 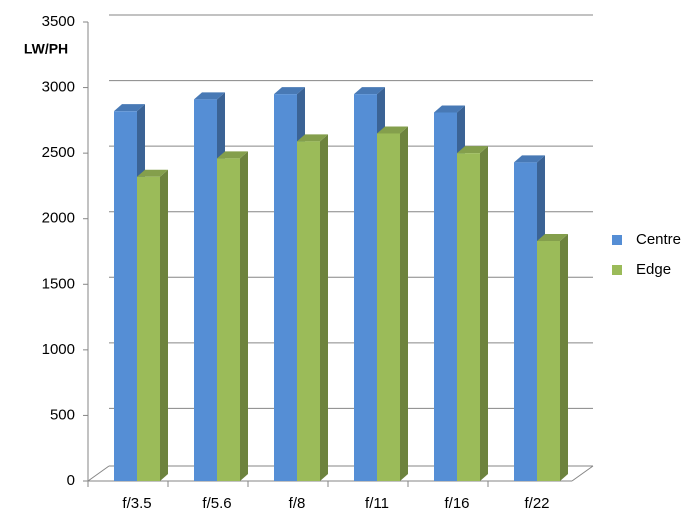 What do you see at coordinates (658, 239) in the screenshot?
I see `legend-label: Centre` at bounding box center [658, 239].